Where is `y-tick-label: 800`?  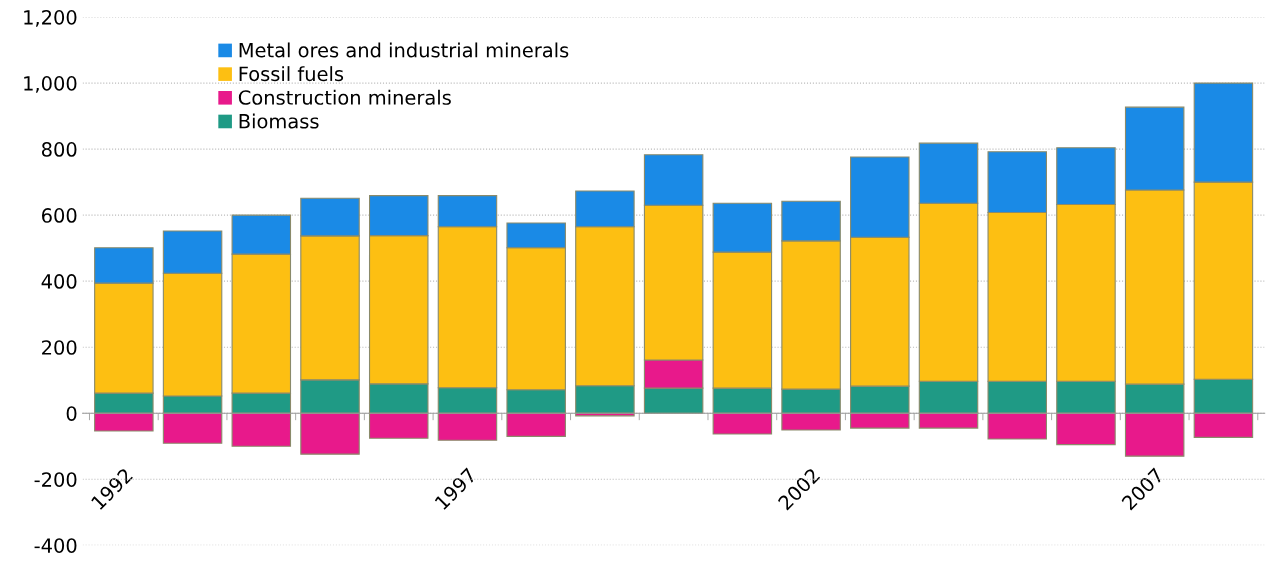 y-tick-label: 800 is located at coordinates (59, 149).